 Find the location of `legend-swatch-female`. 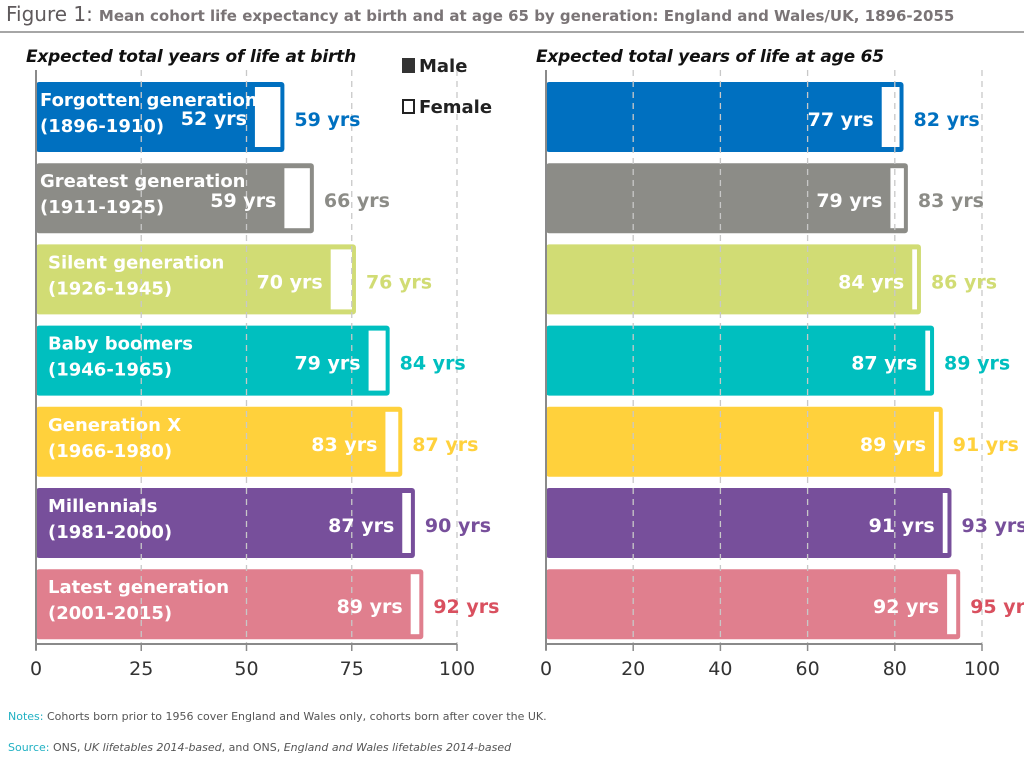

legend-swatch-female is located at coordinates (408, 106).